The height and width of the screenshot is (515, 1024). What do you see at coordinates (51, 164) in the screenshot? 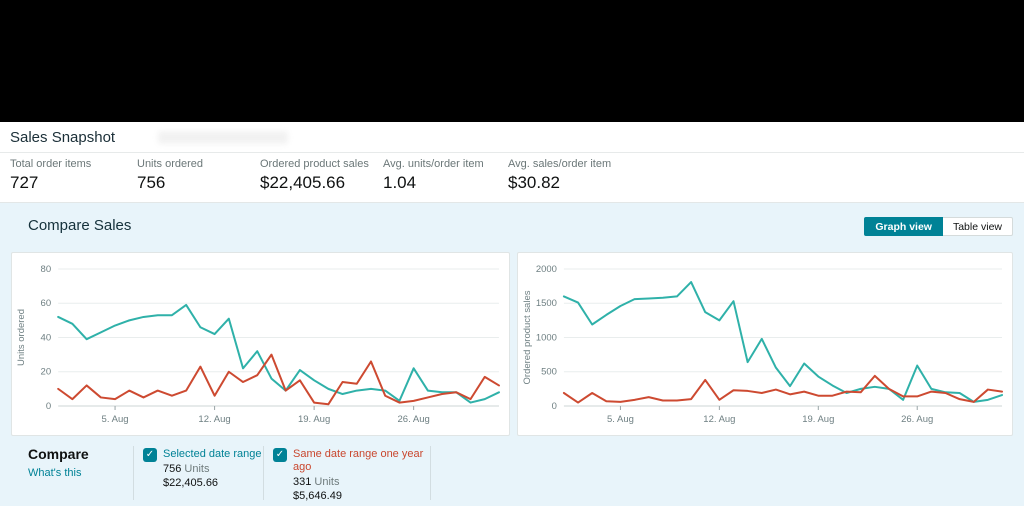
I see `stat-label: Total order items` at bounding box center [51, 164].